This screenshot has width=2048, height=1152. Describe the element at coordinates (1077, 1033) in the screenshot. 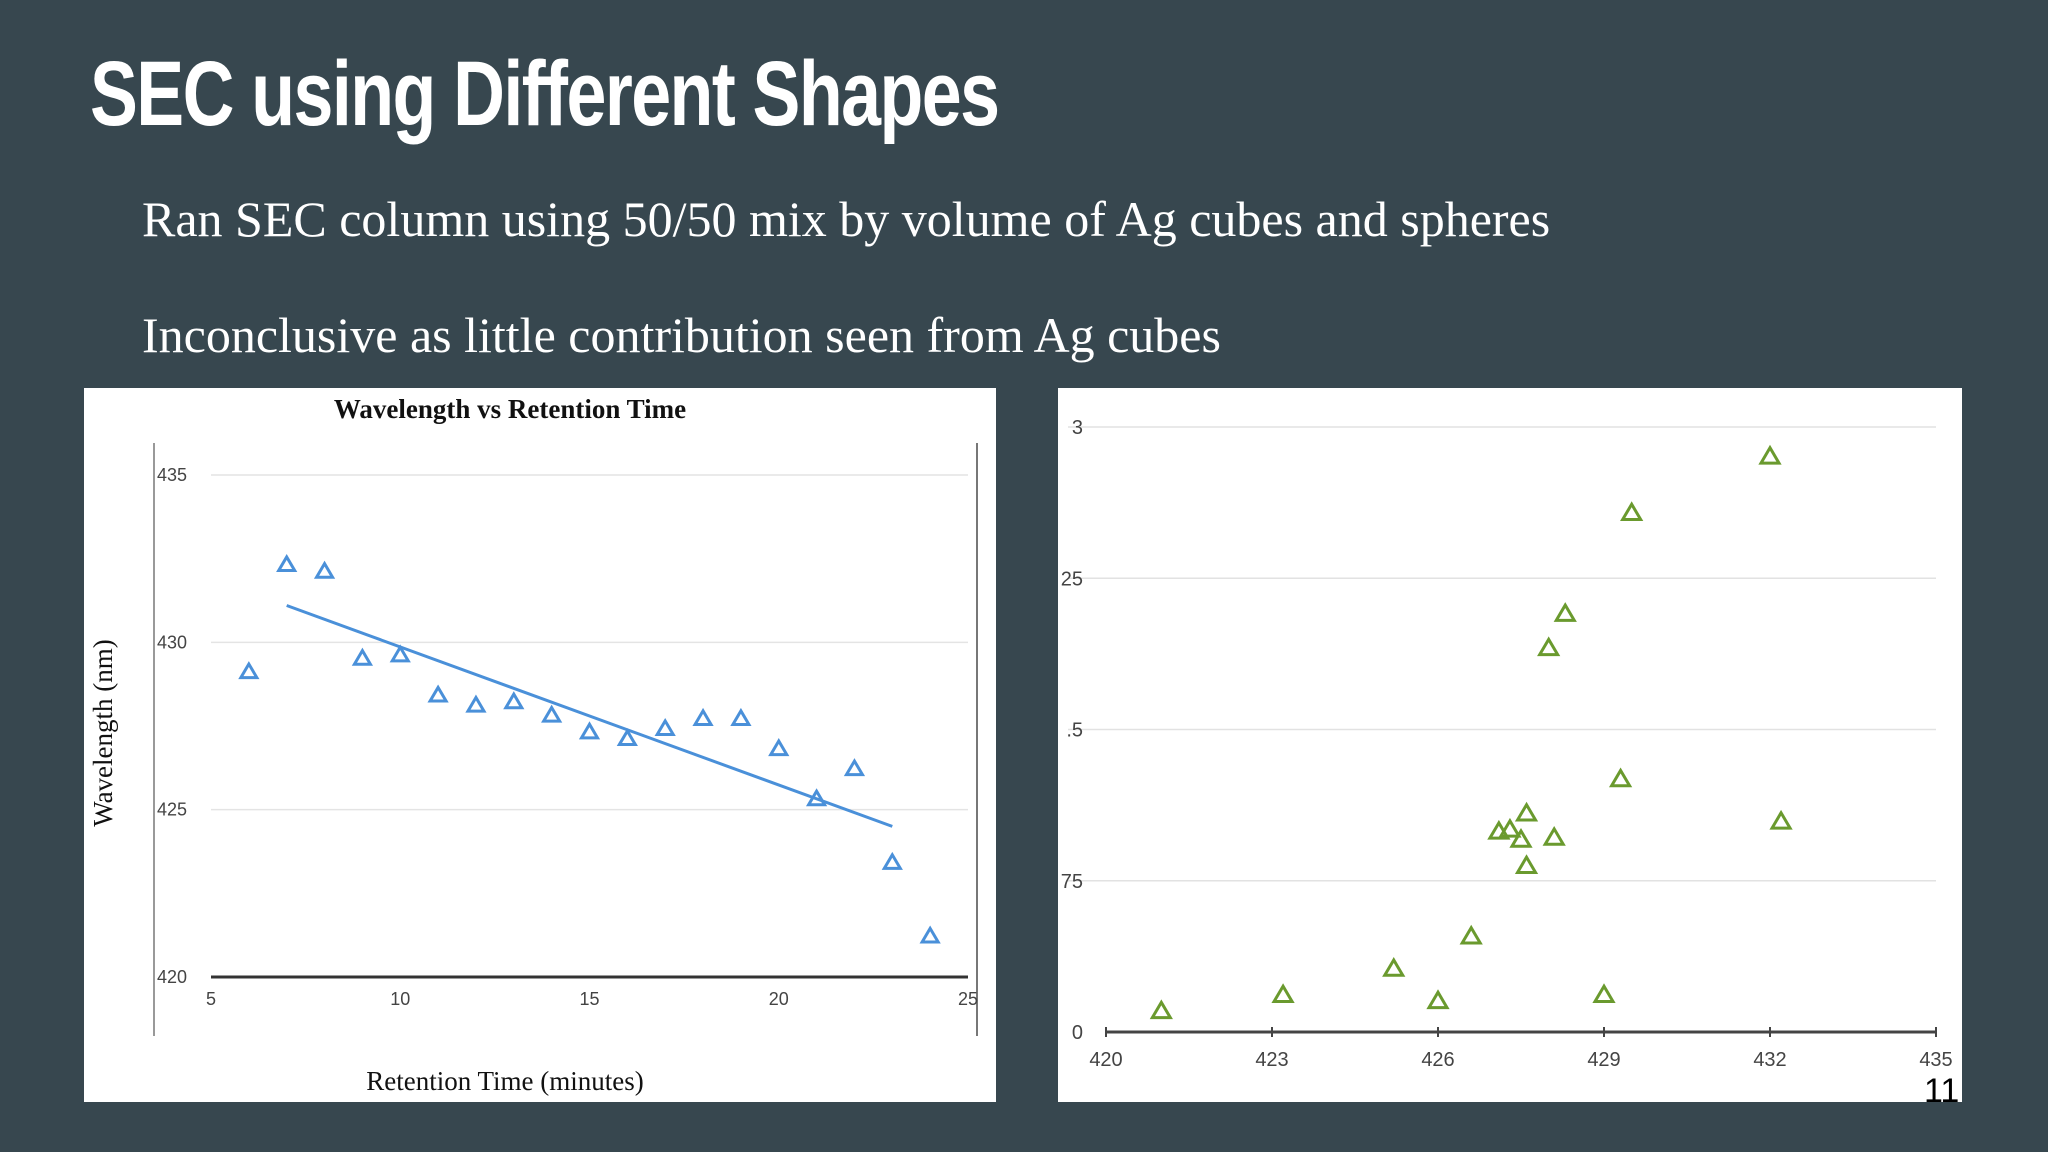

I see `y-tick-label: 0` at that location.